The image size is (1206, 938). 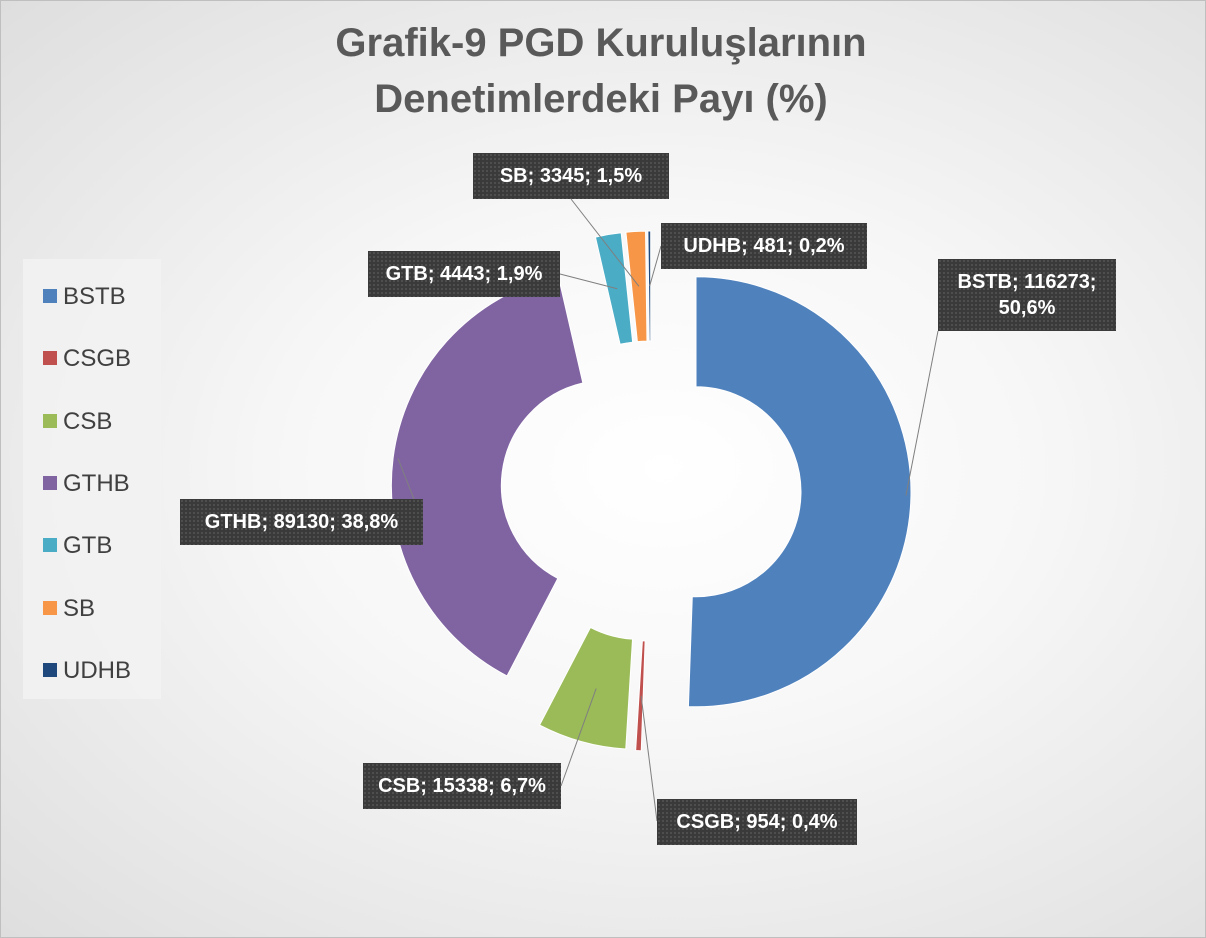 I want to click on legend-item: SB, so click(x=69, y=609).